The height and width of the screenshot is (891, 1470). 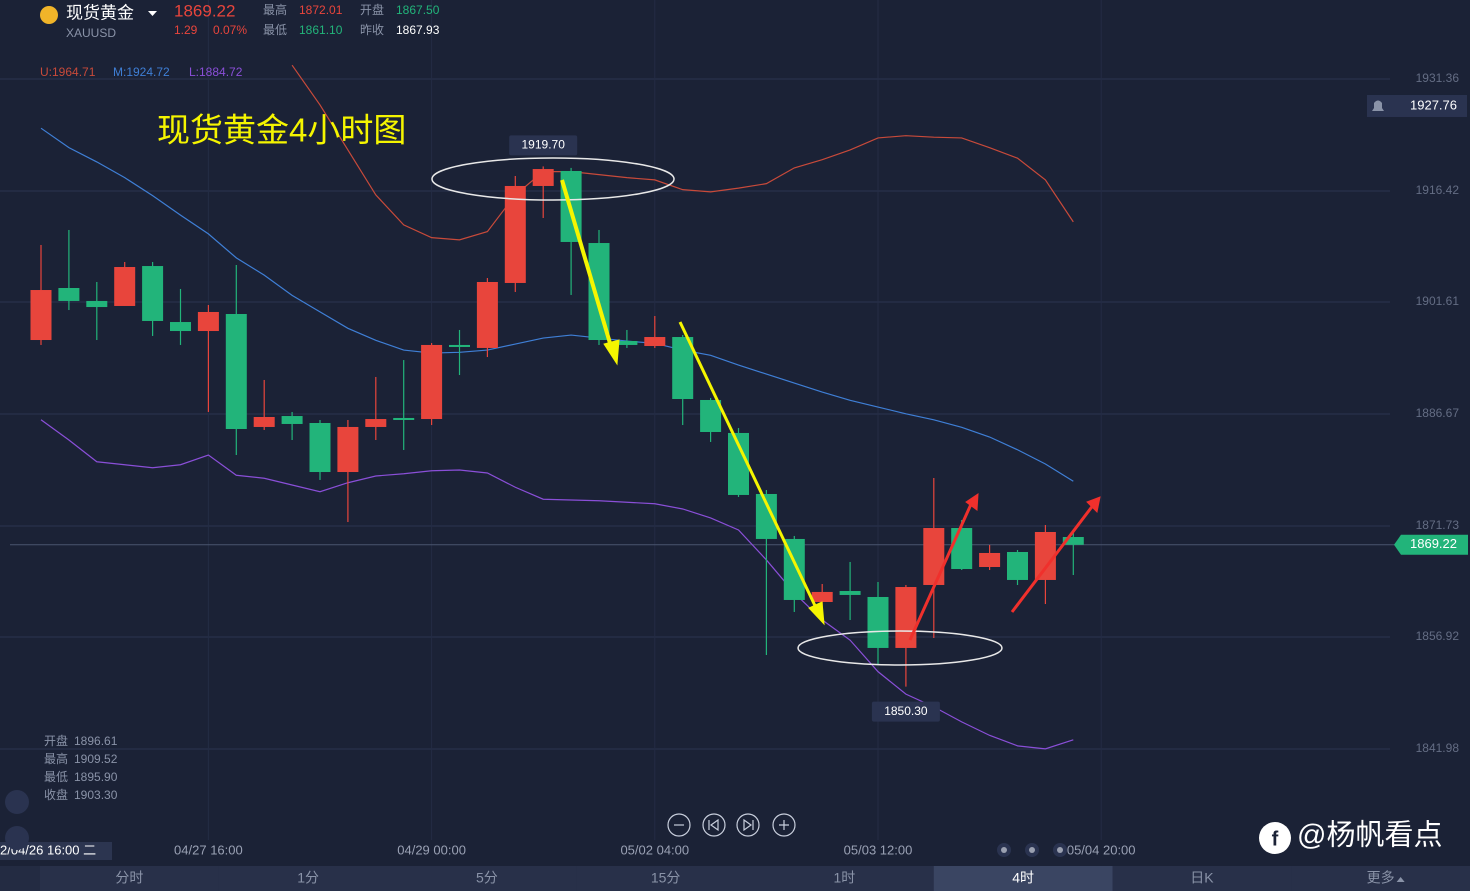 What do you see at coordinates (230, 30) in the screenshot?
I see `change-pct: 0.07%` at bounding box center [230, 30].